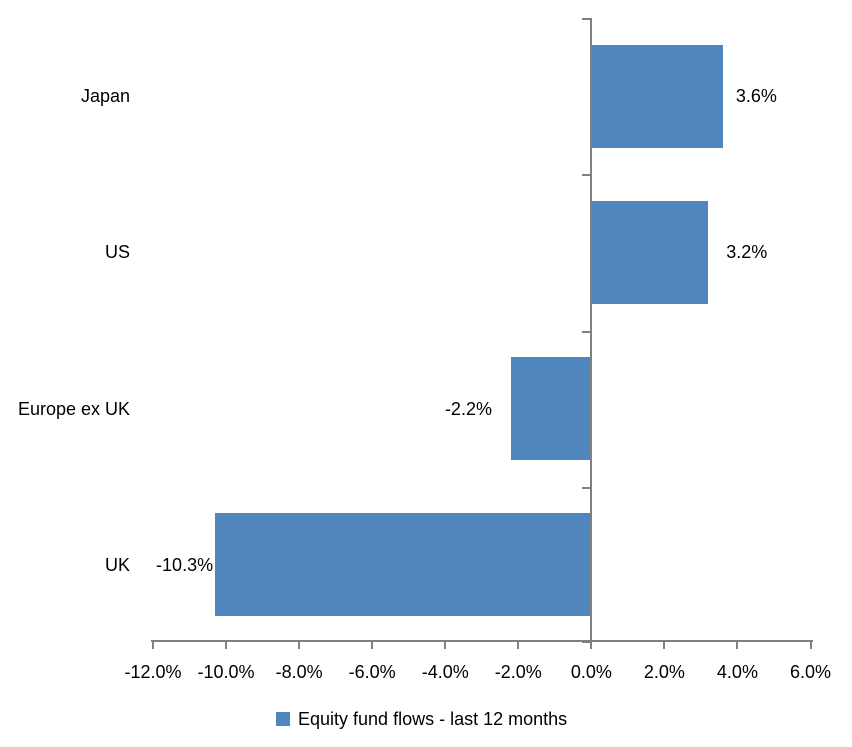 This screenshot has width=852, height=747. What do you see at coordinates (153, 672) in the screenshot?
I see `x-axis-tick-label: -12.0%` at bounding box center [153, 672].